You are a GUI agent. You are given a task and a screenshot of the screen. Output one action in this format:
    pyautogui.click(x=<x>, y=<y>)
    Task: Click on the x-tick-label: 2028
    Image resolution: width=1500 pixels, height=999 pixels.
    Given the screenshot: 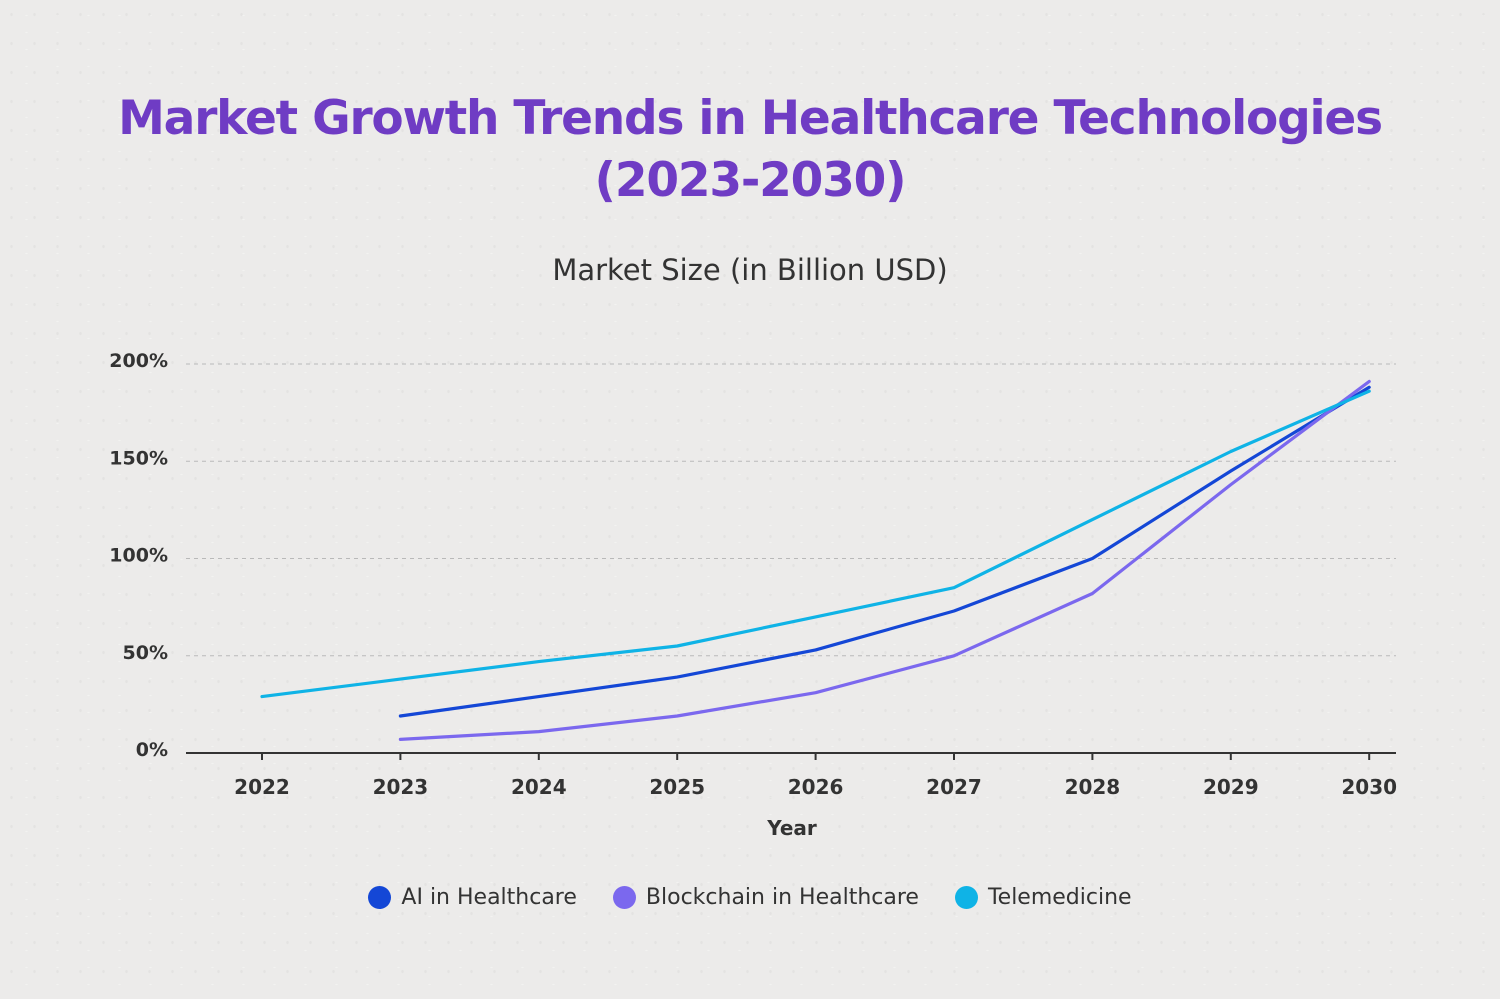 What is the action you would take?
    pyautogui.click(x=1093, y=787)
    